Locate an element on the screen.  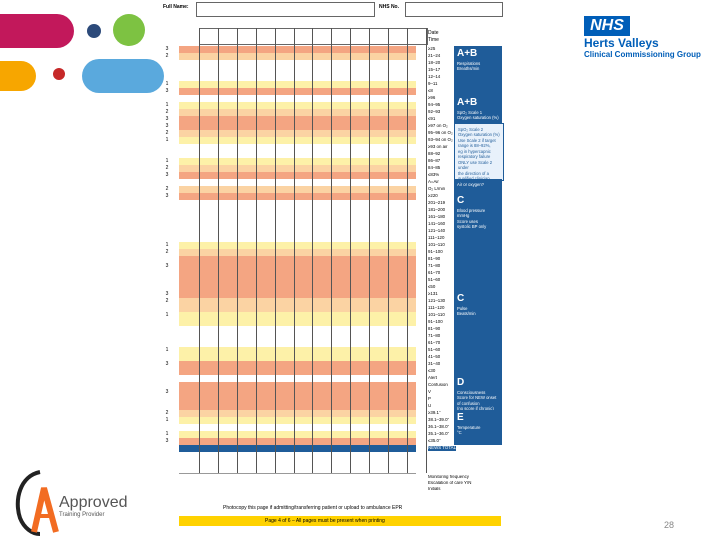
row-range: ≤35.0° is located at coordinates (434, 441).